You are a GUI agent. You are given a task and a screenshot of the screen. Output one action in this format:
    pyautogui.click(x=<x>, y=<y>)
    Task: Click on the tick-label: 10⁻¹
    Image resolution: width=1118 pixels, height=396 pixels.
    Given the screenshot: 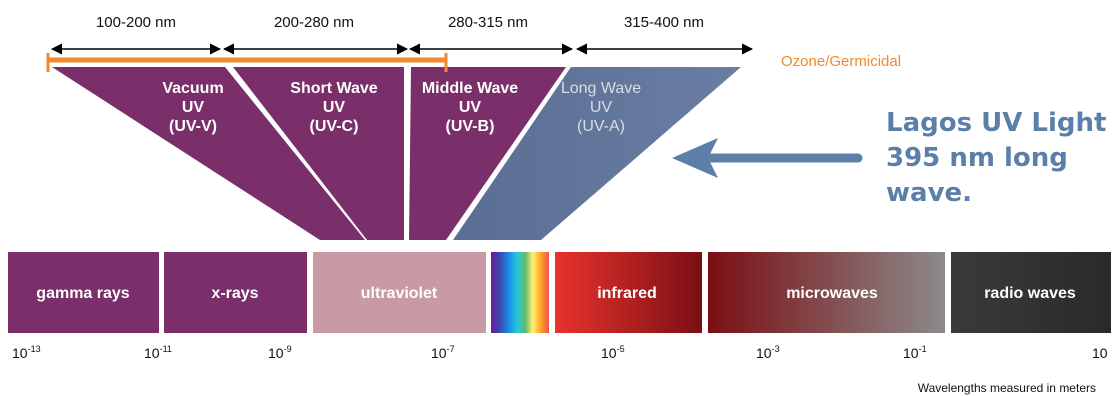 What is the action you would take?
    pyautogui.click(x=915, y=352)
    